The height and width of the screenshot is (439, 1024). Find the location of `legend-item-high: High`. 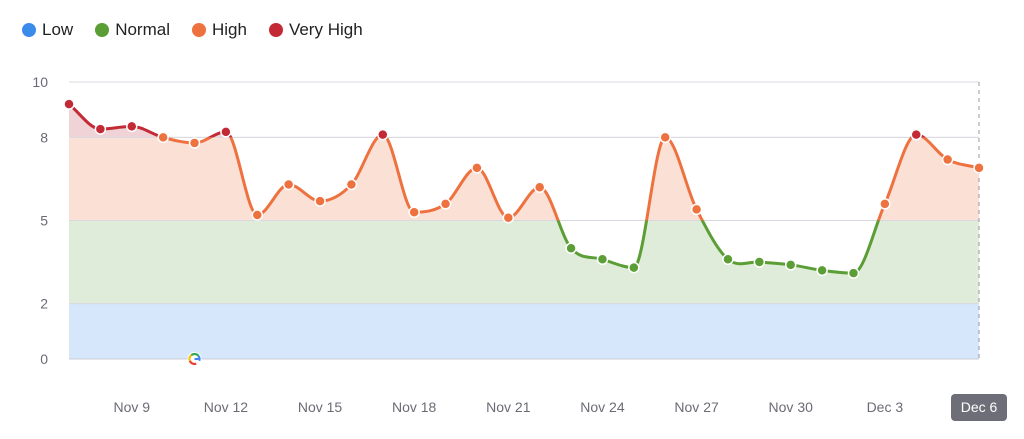

legend-item-high: High is located at coordinates (219, 30).